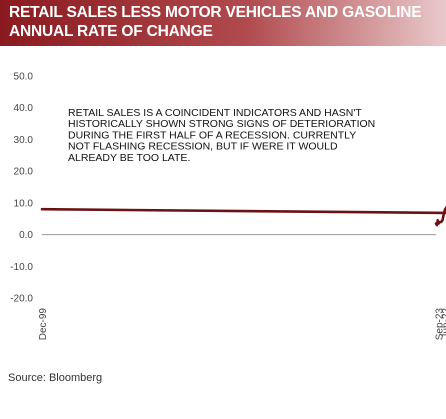 Image resolution: width=446 pixels, height=419 pixels. Describe the element at coordinates (443, 323) in the screenshot. I see `x-tick-label: Jun-22` at that location.